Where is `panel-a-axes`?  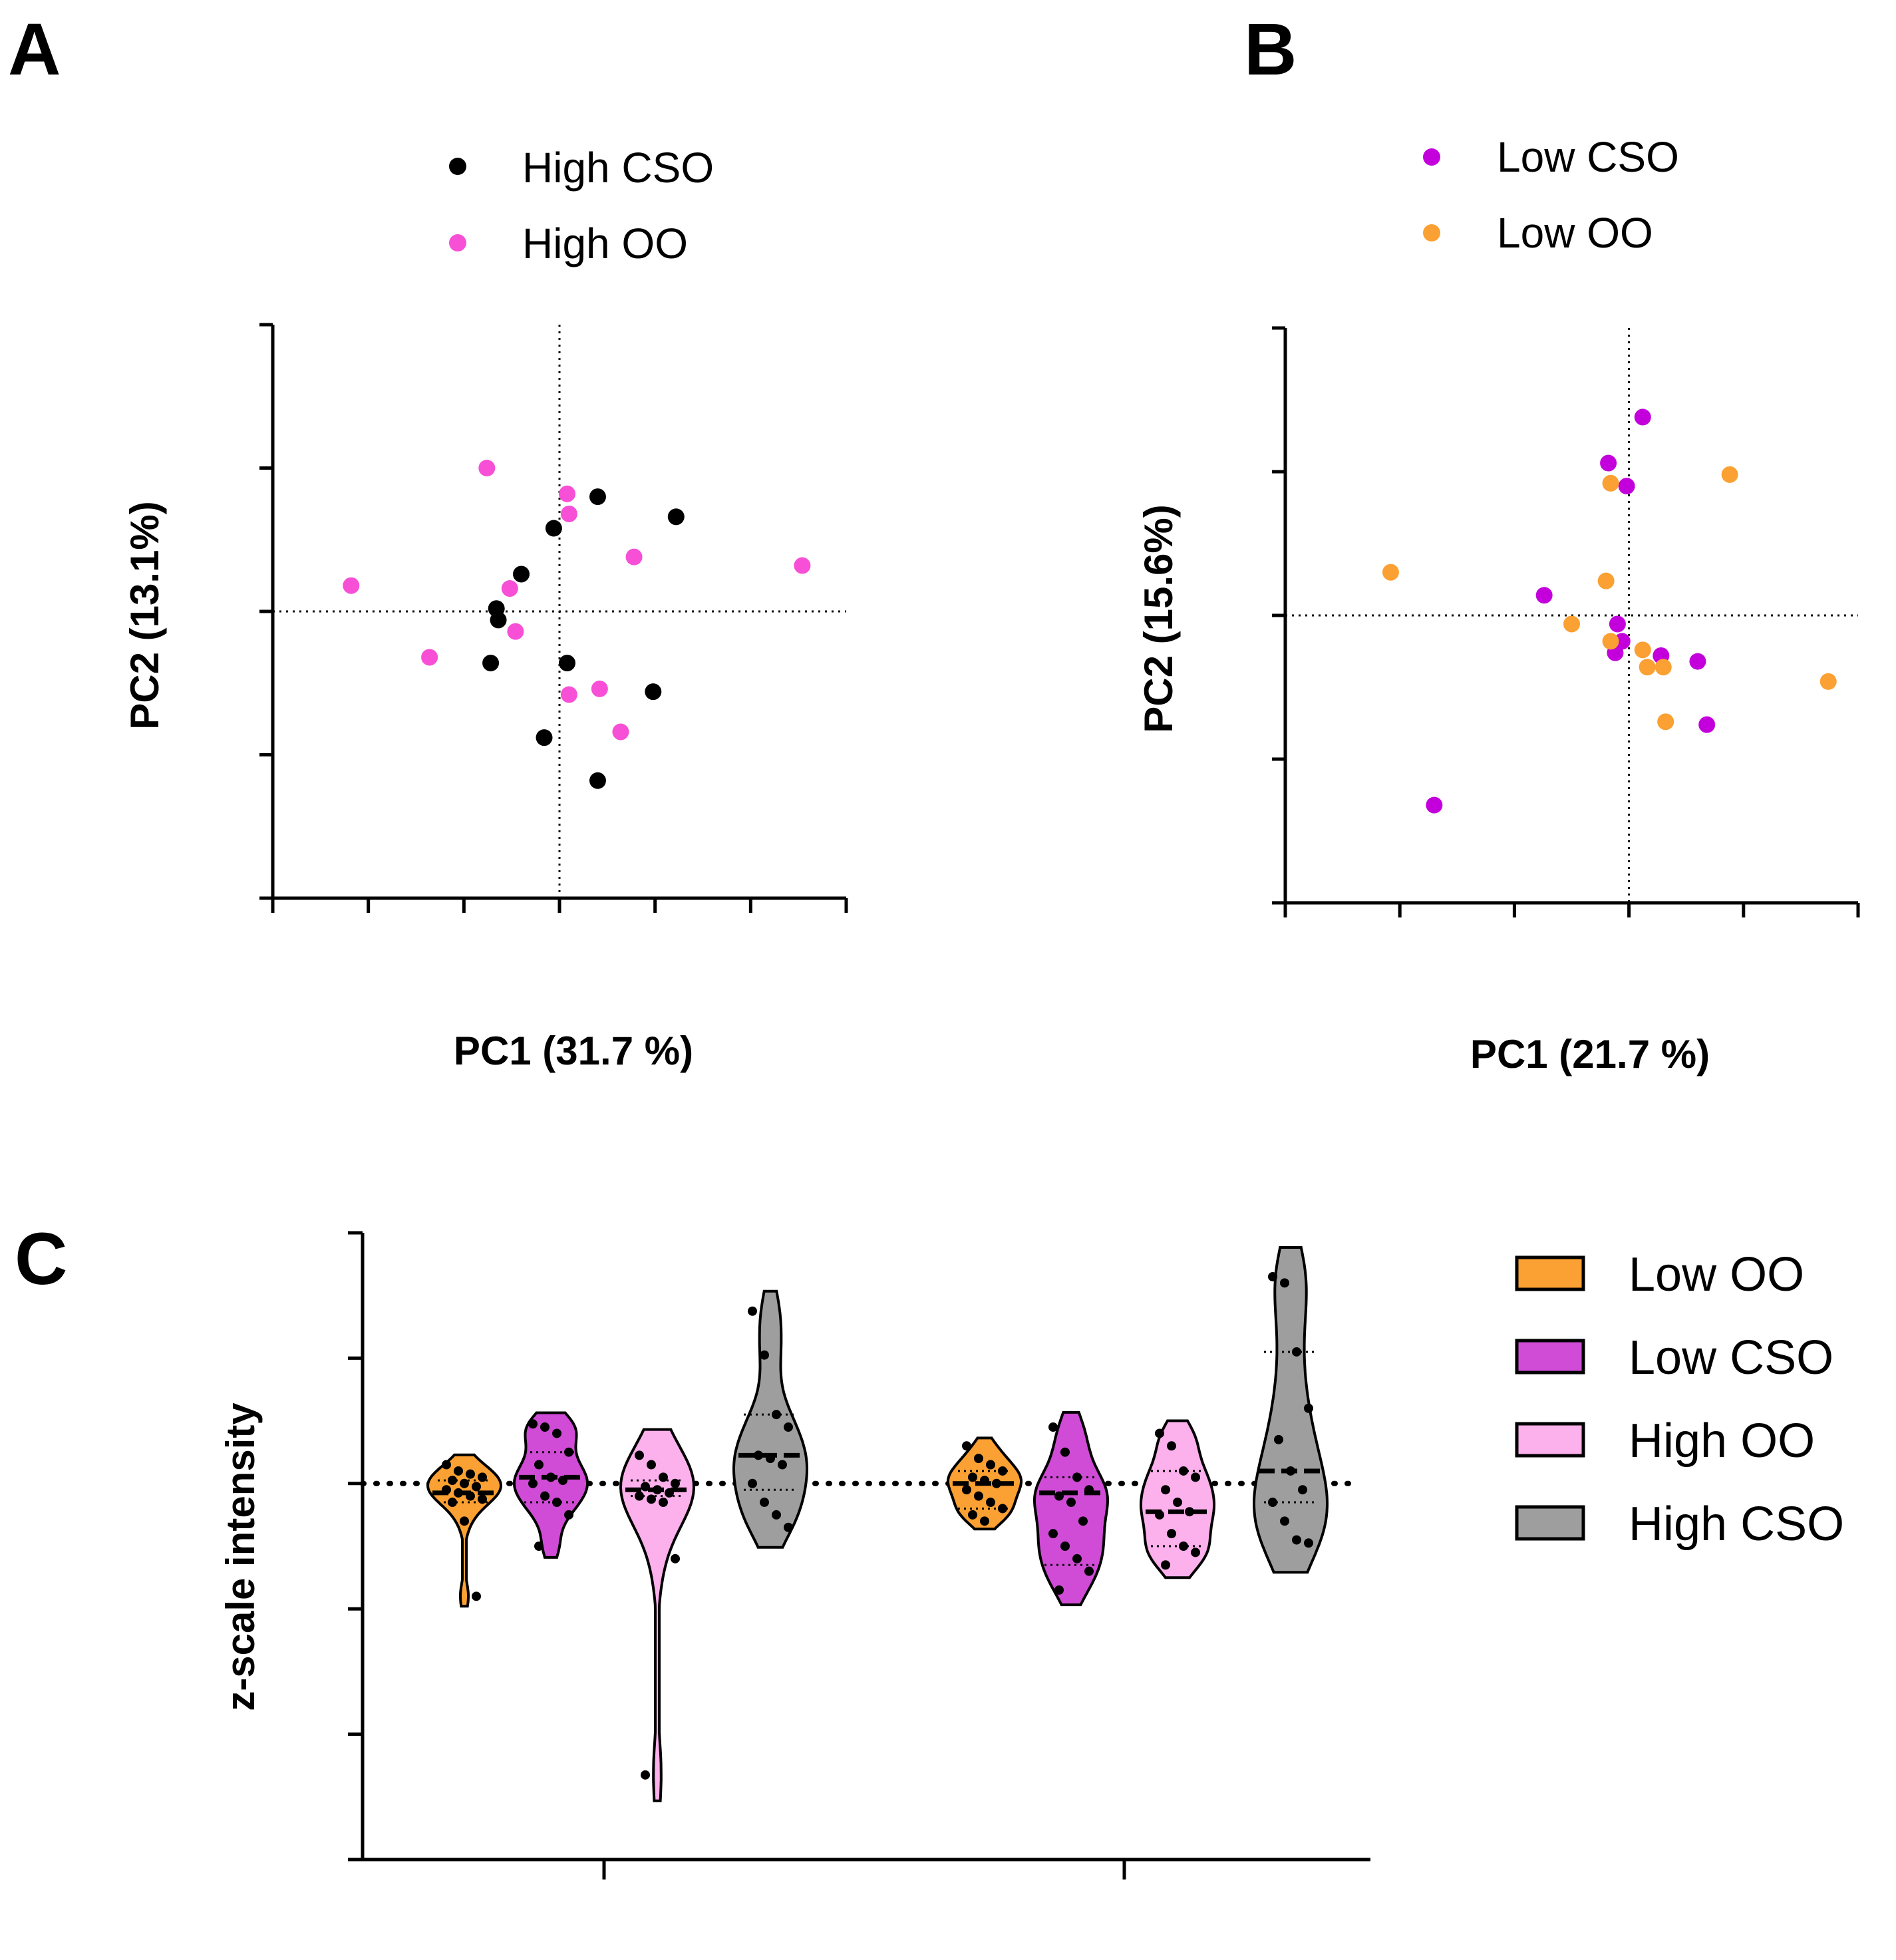
panel-a-axes is located at coordinates (553, 618).